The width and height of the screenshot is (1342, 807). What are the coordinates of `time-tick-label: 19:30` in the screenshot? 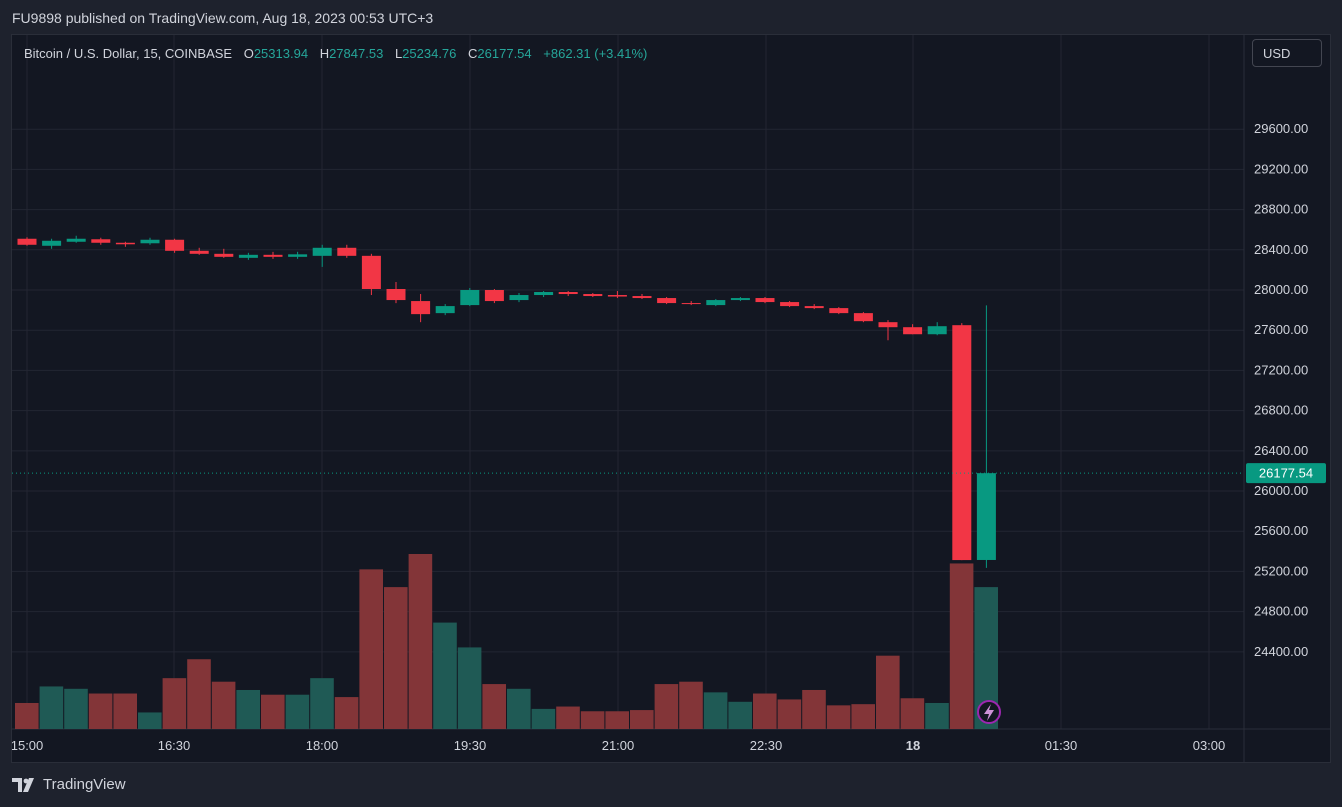 It's located at (470, 745).